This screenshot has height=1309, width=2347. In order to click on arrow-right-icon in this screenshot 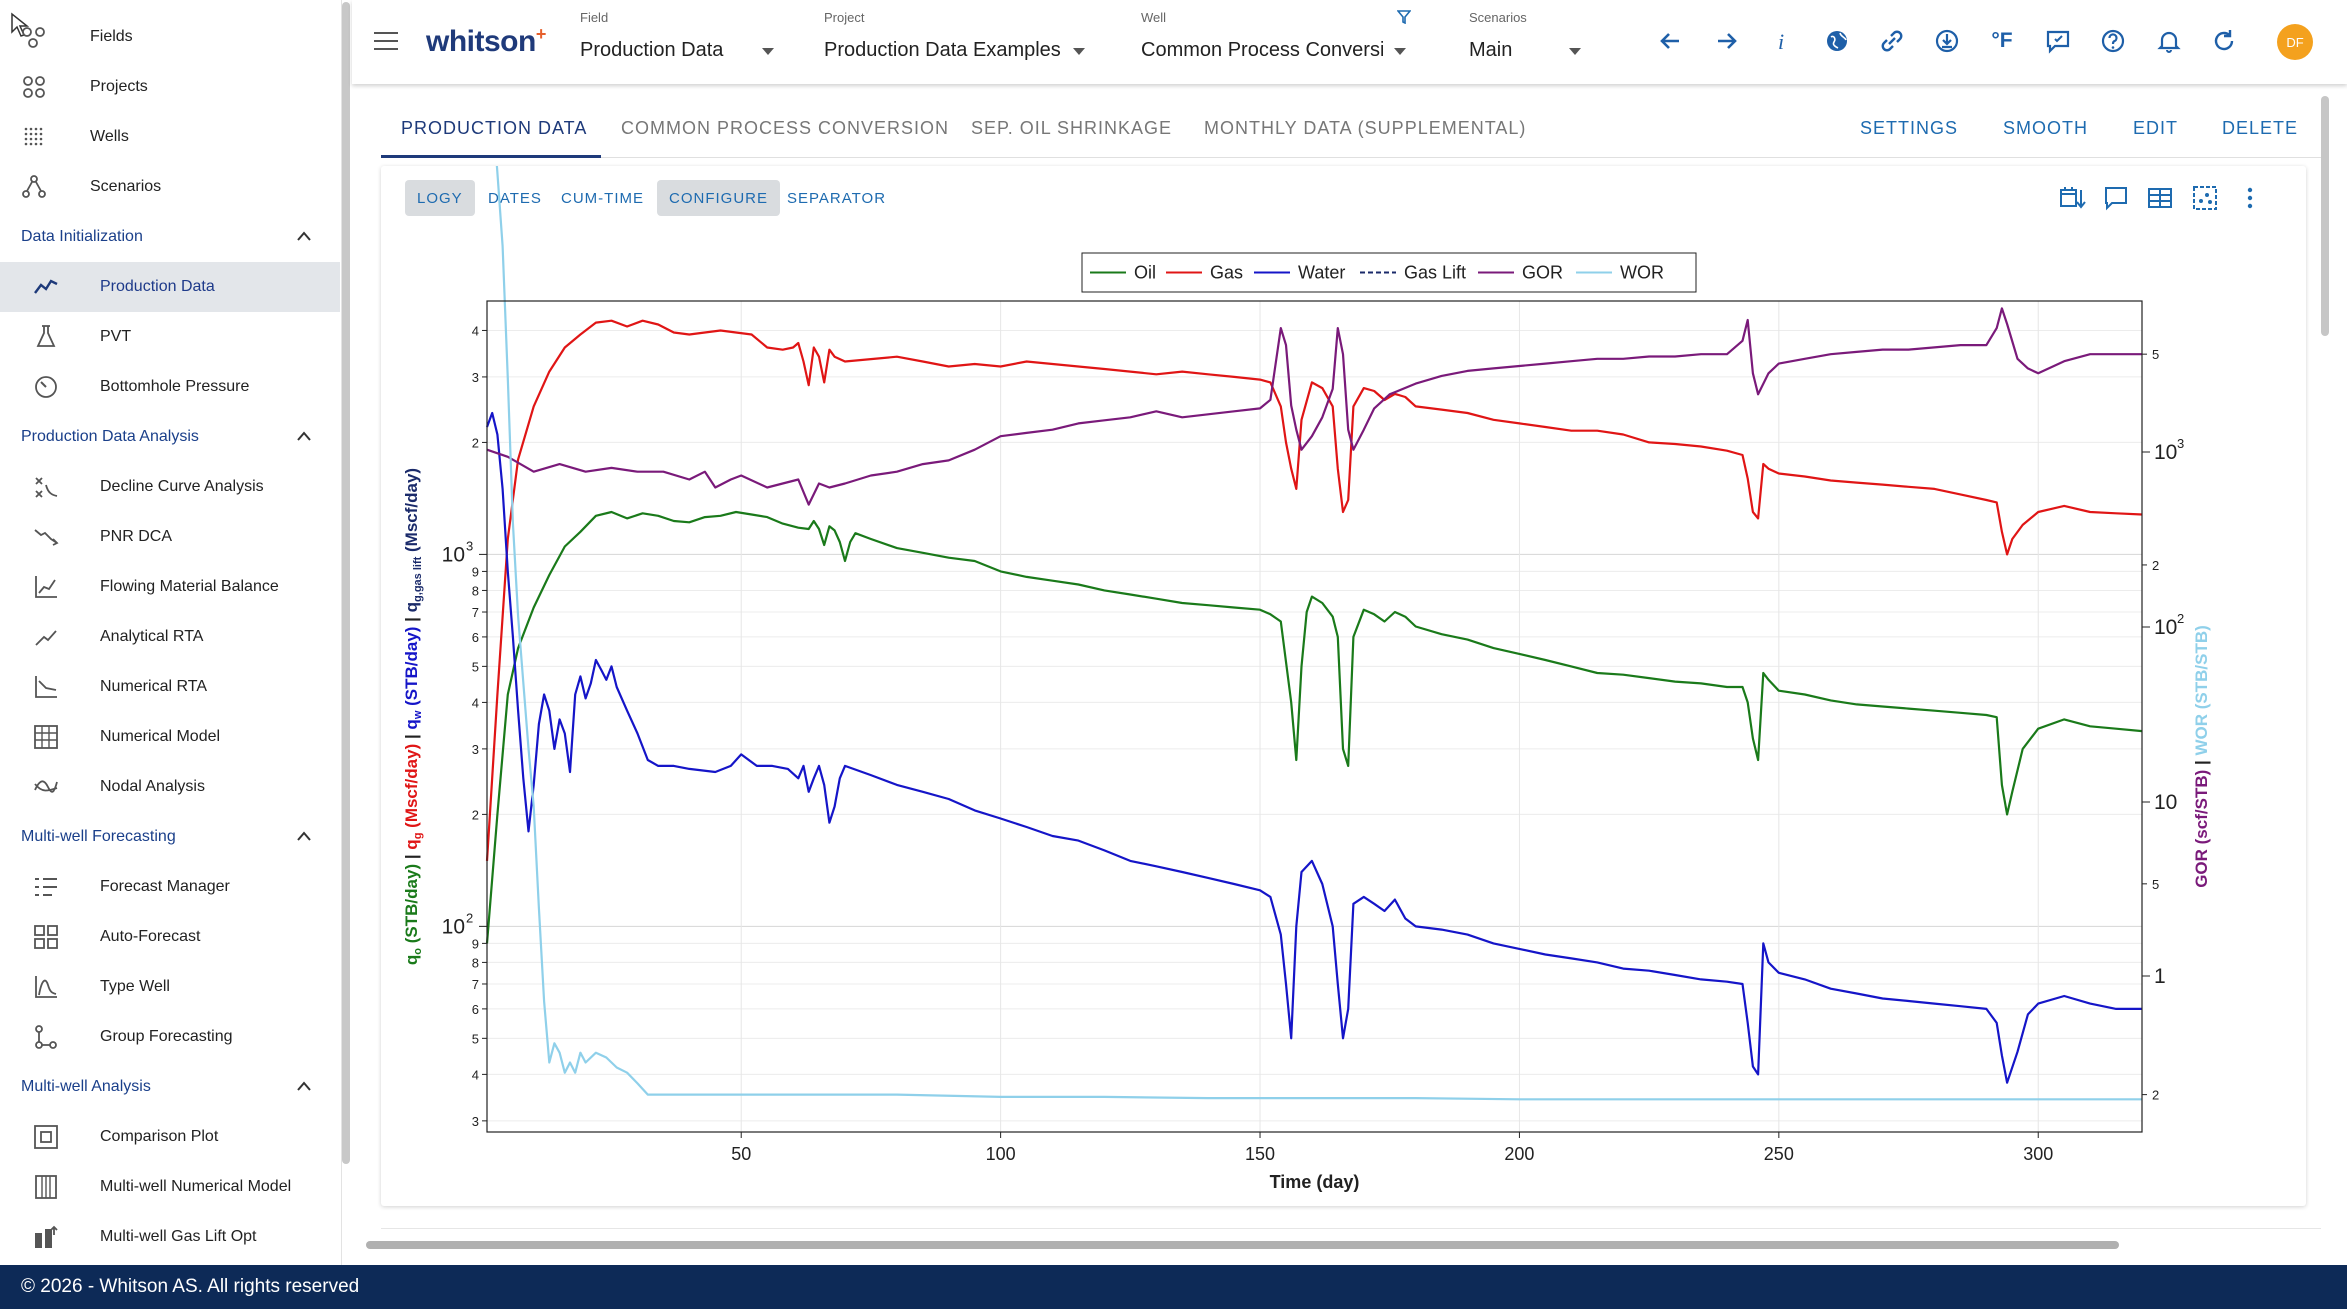, I will do `click(1726, 41)`.